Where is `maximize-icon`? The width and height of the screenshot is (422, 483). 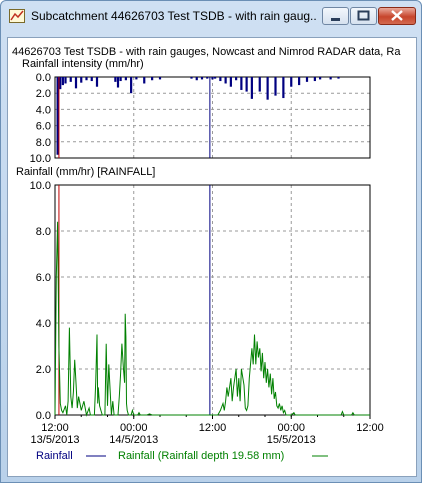 maximize-icon is located at coordinates (363, 15).